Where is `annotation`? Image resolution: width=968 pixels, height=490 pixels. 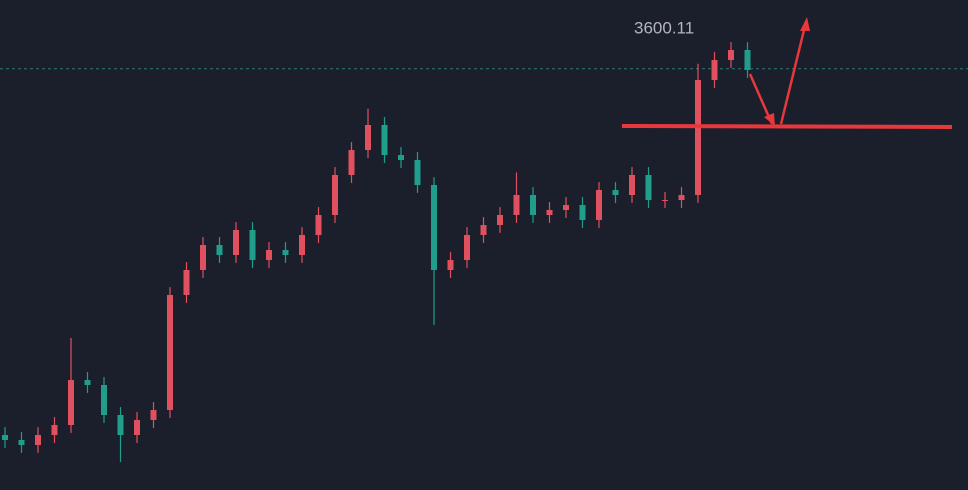
annotation is located at coordinates (787, 73).